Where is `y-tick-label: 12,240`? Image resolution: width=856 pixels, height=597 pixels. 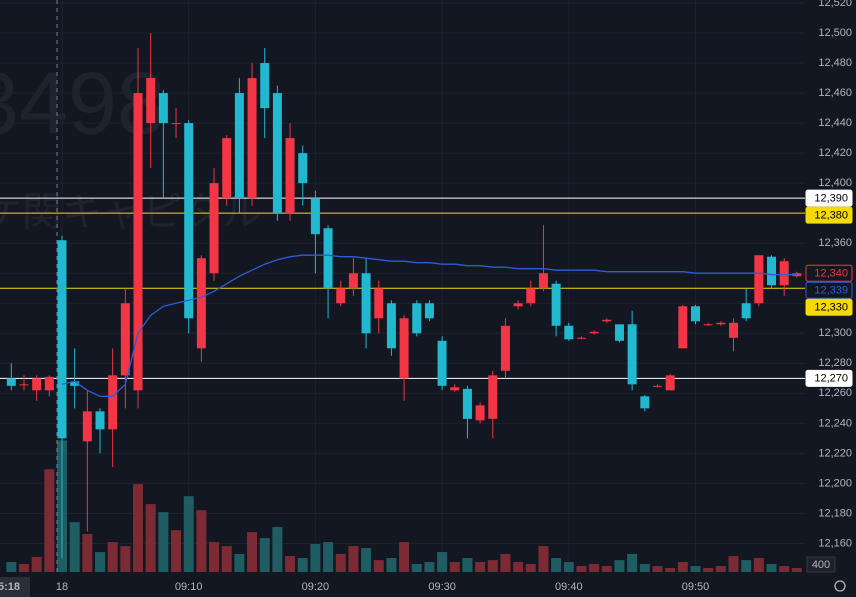 y-tick-label: 12,240 is located at coordinates (835, 423).